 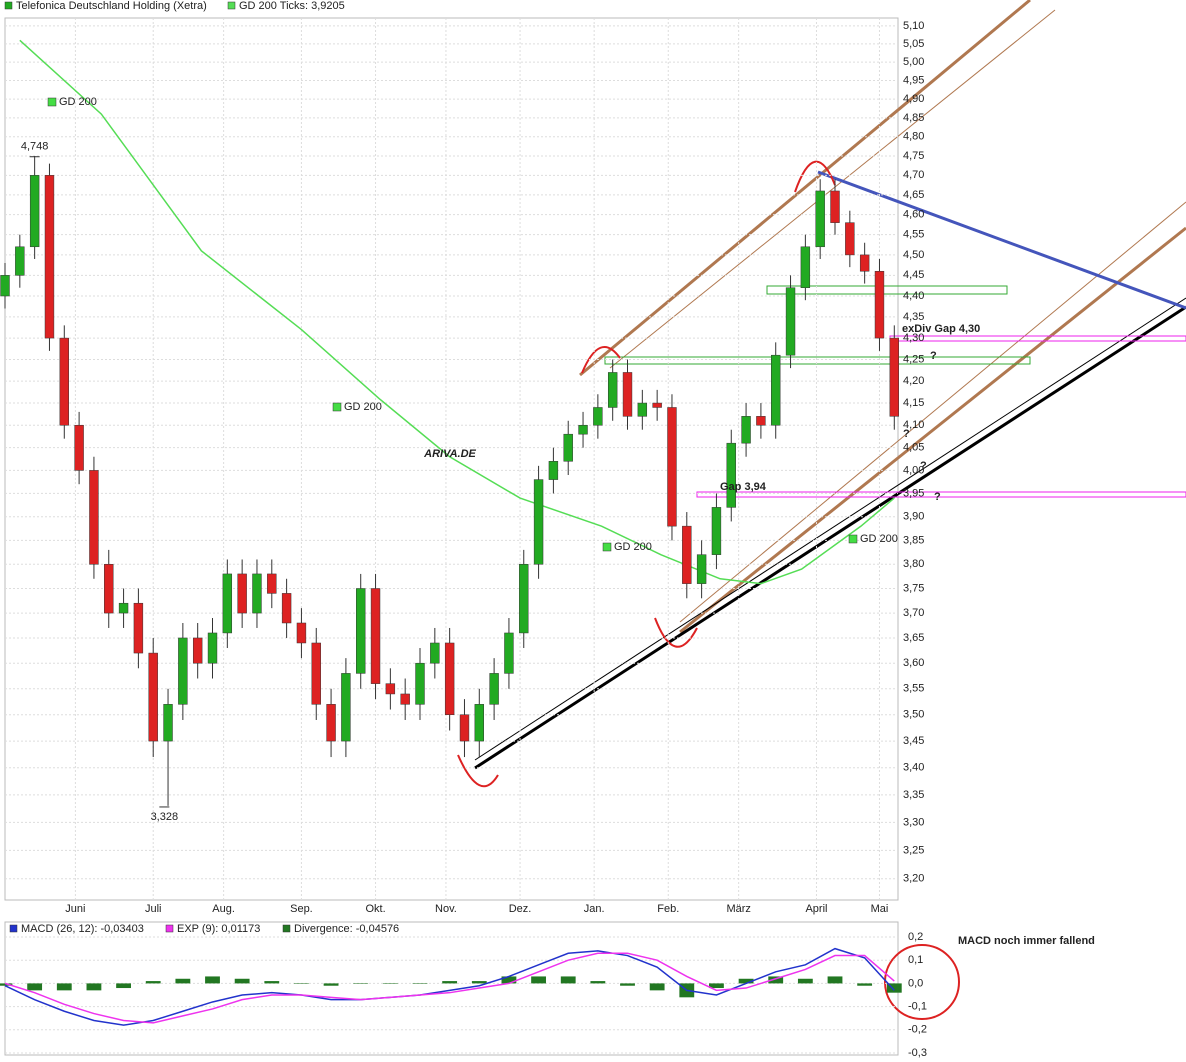 What do you see at coordinates (668, 909) in the screenshot?
I see `x-tick-label: Feb.` at bounding box center [668, 909].